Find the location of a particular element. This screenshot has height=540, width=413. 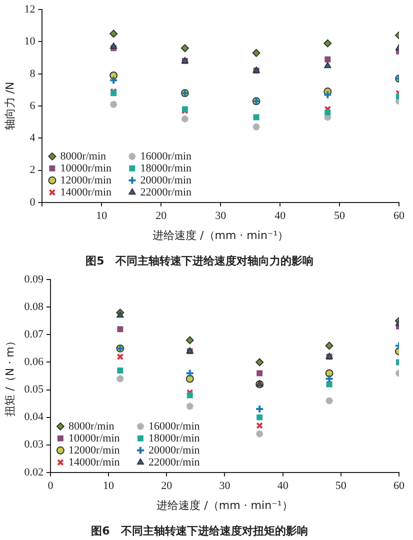

text: 图6 不同主轴转速下进给速度对扭矩的影响 is located at coordinates (199, 531).